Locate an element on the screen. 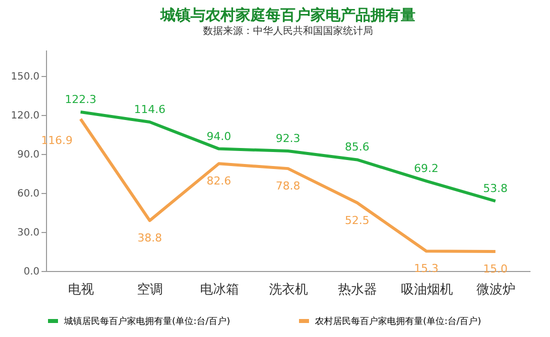 The height and width of the screenshot is (337, 550). data-label: 94.0 is located at coordinates (219, 136).